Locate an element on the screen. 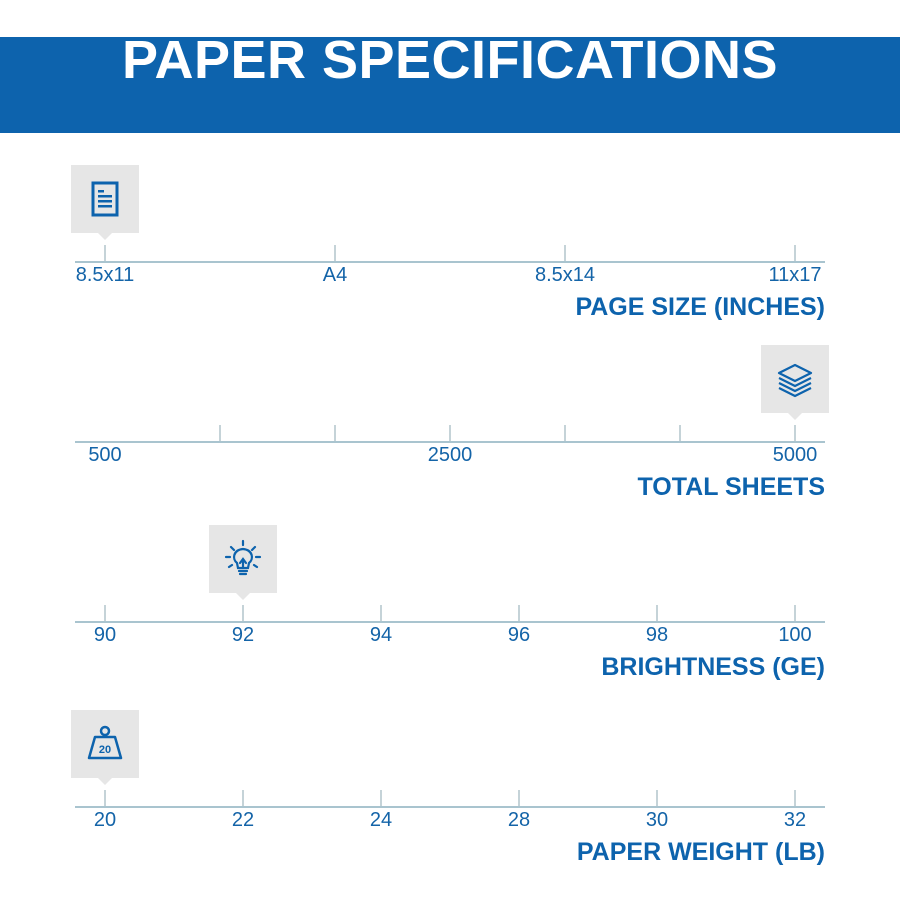  selected-value-marker: 20 is located at coordinates (105, 747).